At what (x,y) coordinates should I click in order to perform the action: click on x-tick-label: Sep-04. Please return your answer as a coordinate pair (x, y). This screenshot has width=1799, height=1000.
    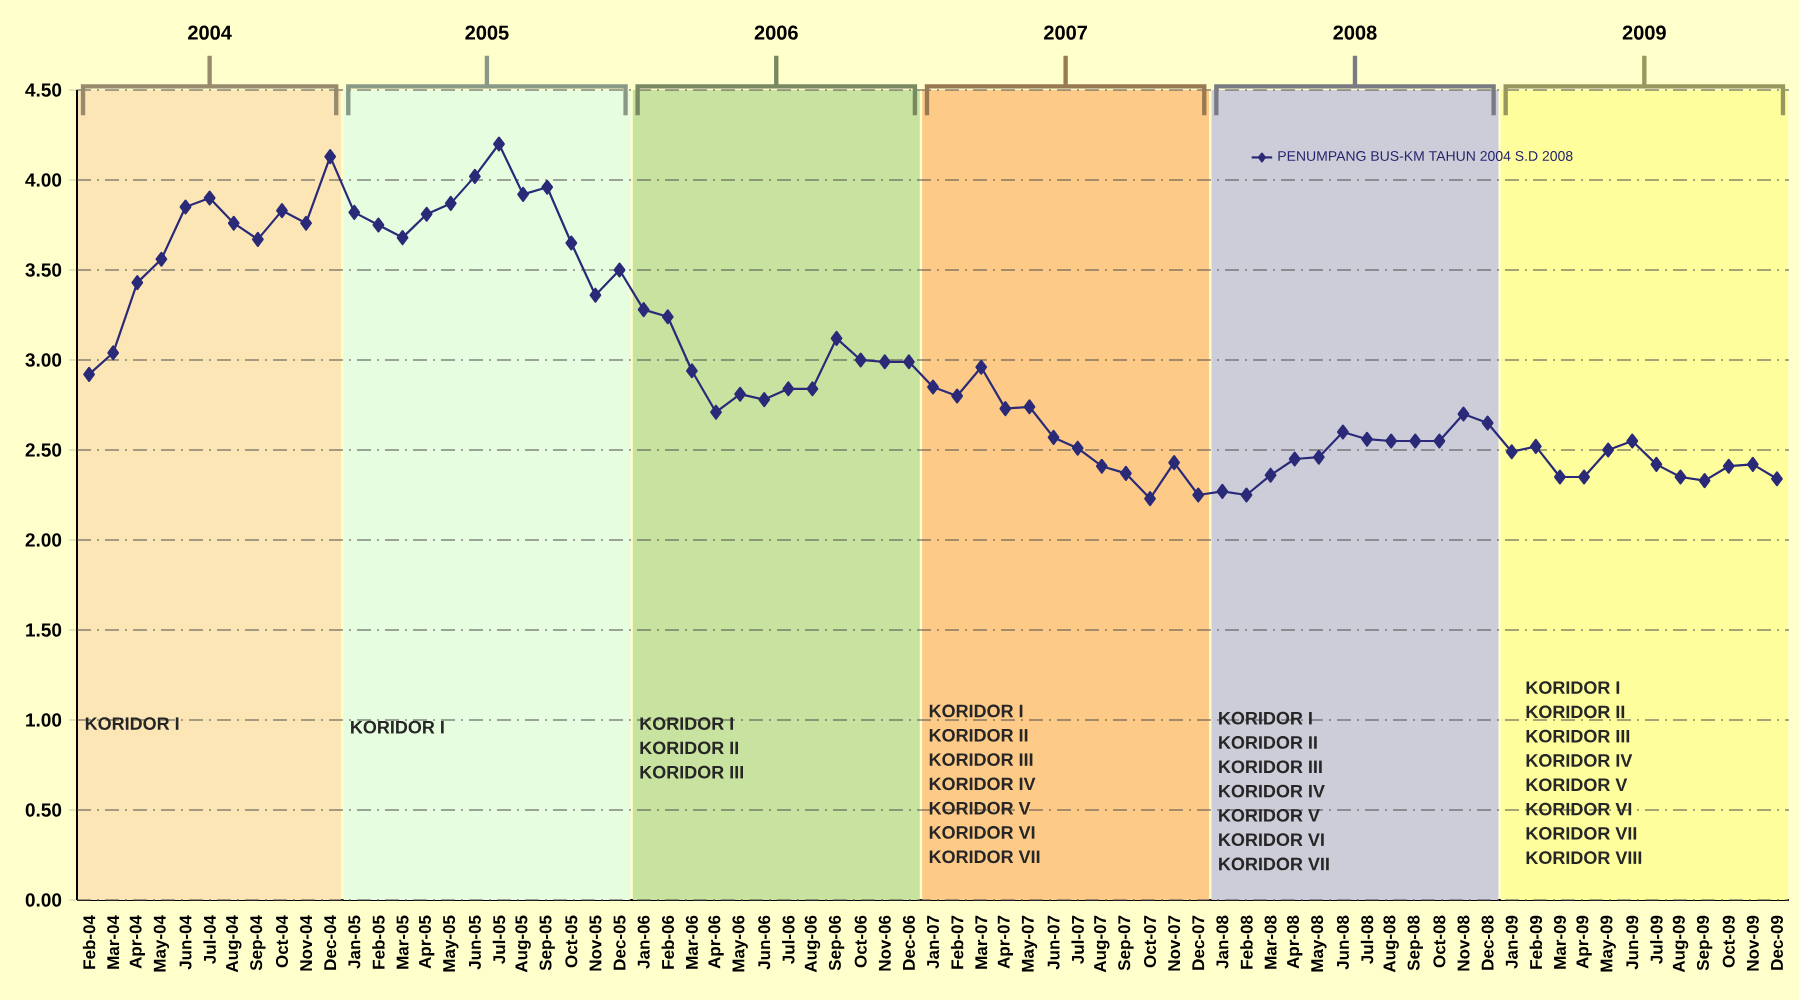
    Looking at the image, I should click on (258, 943).